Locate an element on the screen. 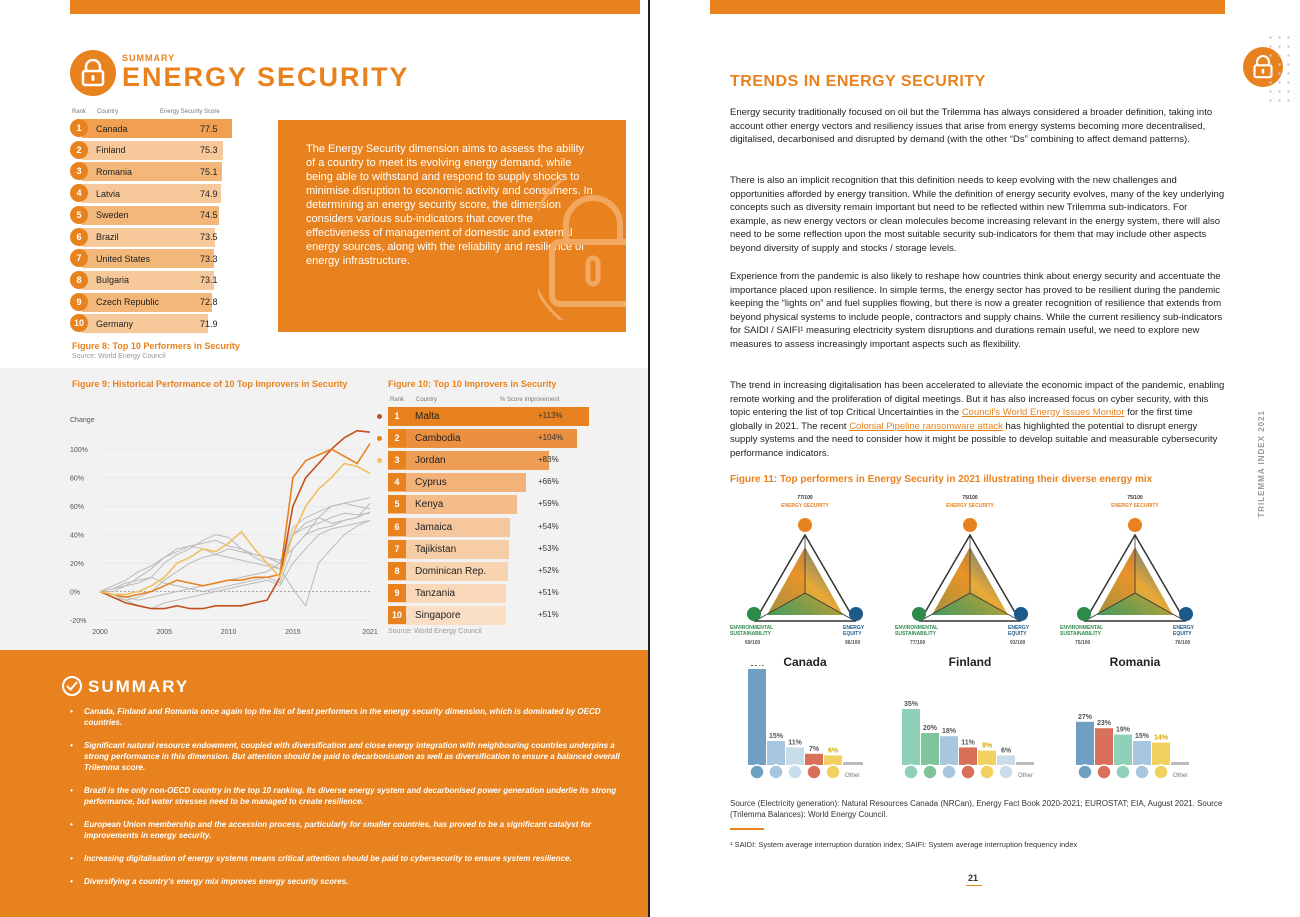 The height and width of the screenshot is (917, 1300). country-name: Latvia is located at coordinates (108, 193).